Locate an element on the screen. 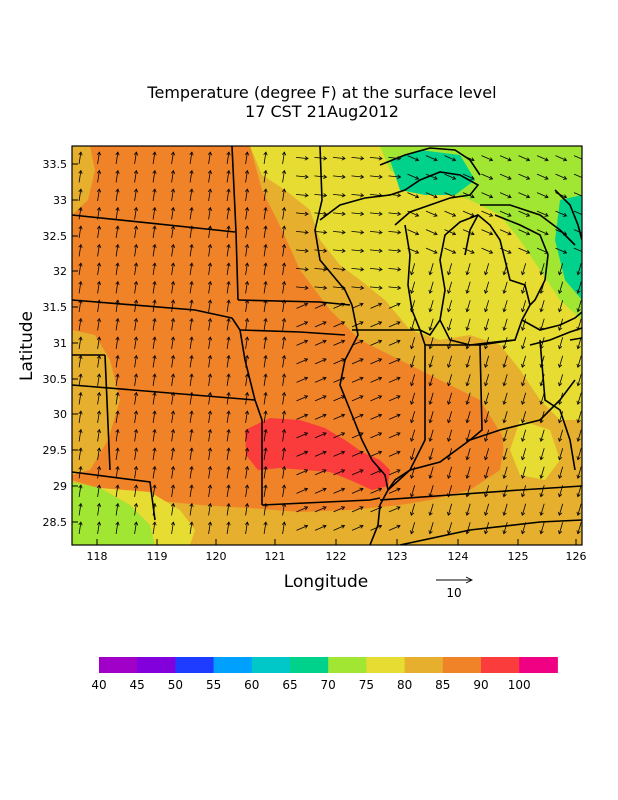  colorbar-label: 40 is located at coordinates (98, 685).